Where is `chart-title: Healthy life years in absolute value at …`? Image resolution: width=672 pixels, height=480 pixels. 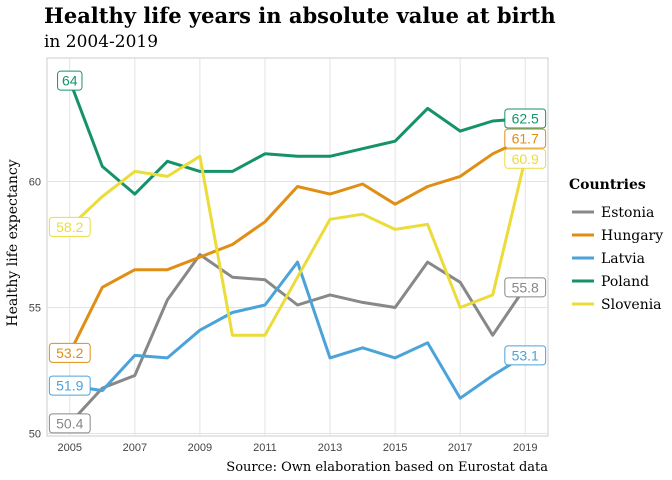 chart-title: Healthy life years in absolute value at … is located at coordinates (300, 15).